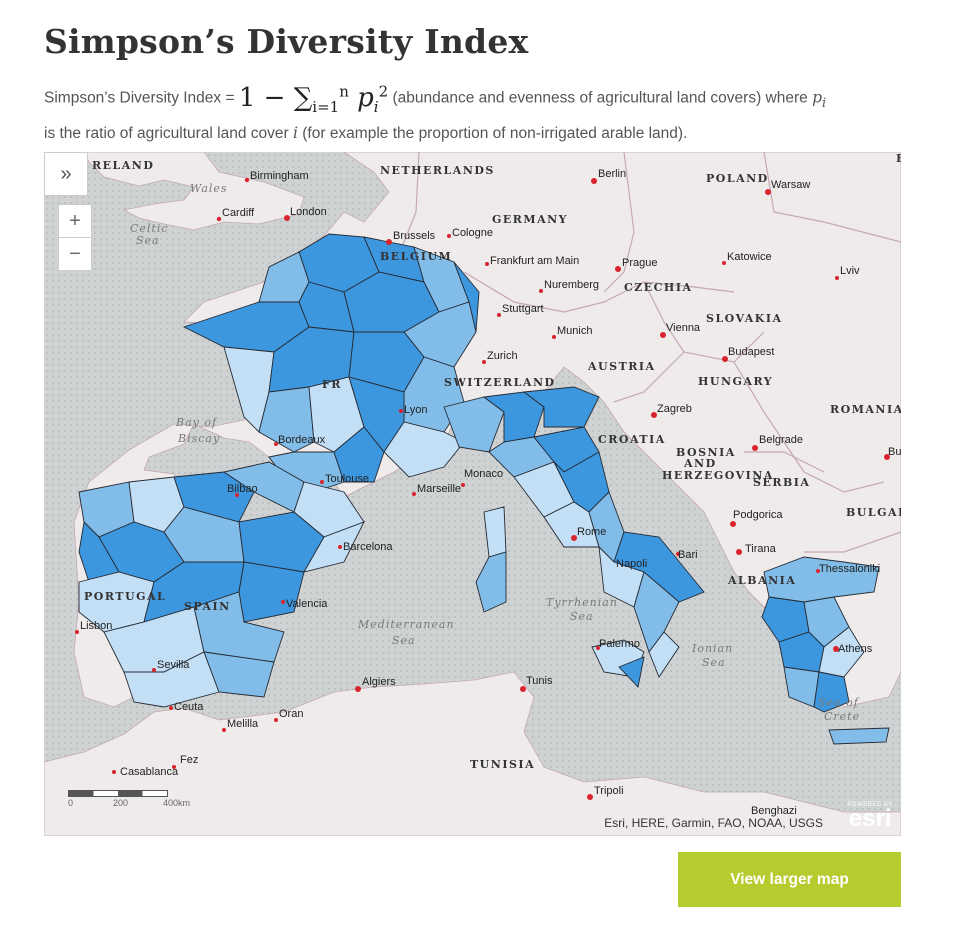 The image size is (966, 930). I want to click on label-ionian-1: Ionian, so click(712, 648).